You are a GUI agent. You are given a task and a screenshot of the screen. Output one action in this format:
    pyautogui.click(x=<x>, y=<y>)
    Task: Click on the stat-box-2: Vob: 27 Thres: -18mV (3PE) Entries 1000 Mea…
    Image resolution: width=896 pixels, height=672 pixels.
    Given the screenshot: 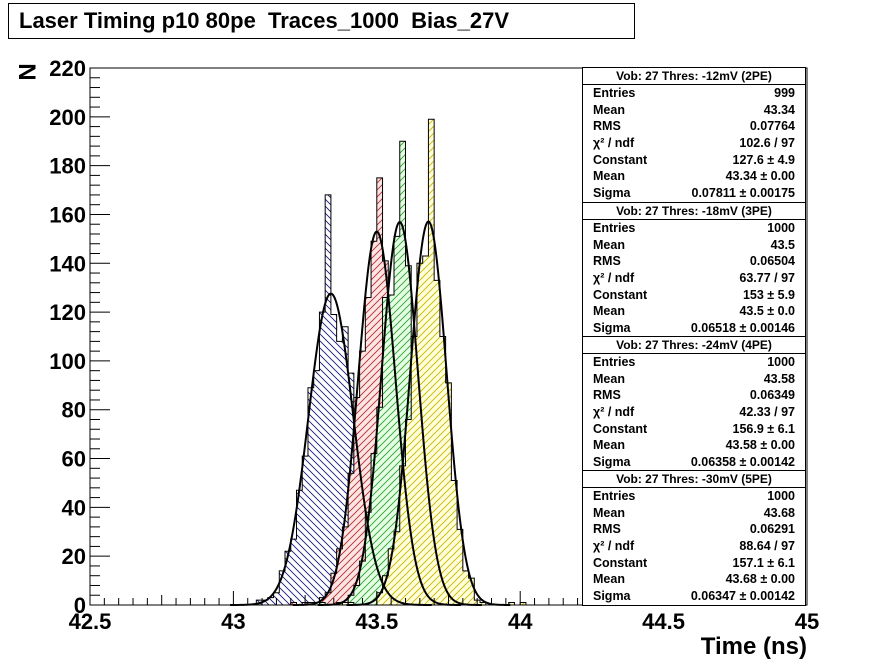 What is the action you would take?
    pyautogui.click(x=694, y=270)
    